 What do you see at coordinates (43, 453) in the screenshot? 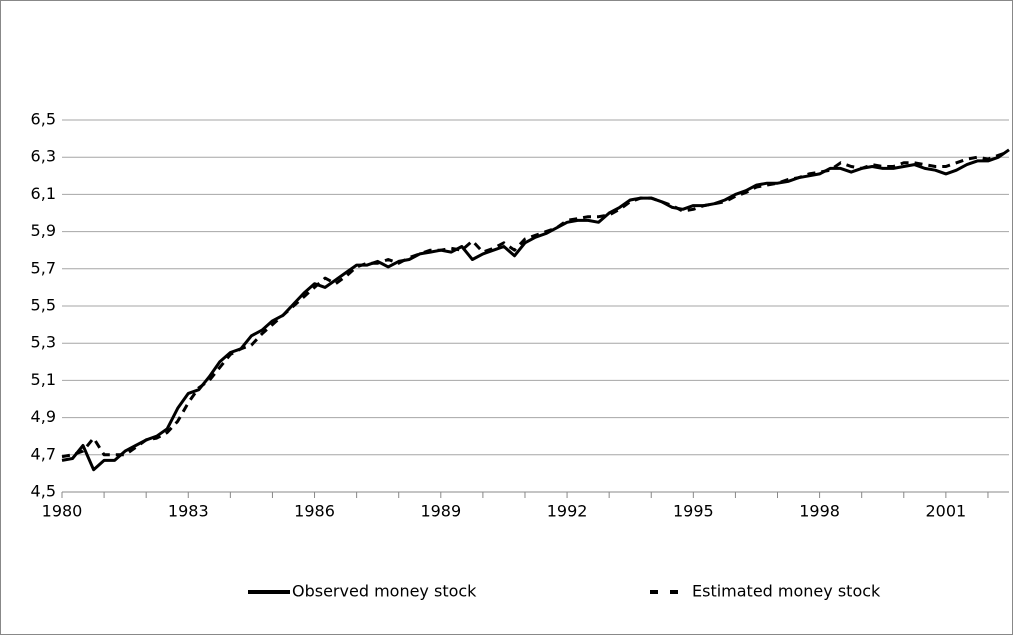
I see `y-tick-label: 4,7` at bounding box center [43, 453].